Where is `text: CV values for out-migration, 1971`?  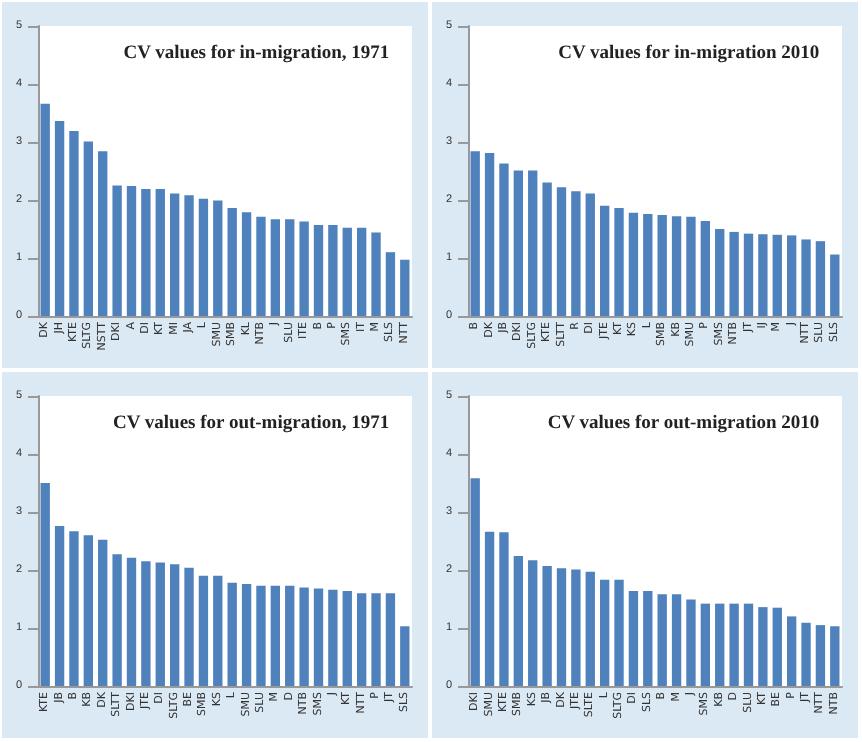
text: CV values for out-migration, 1971 is located at coordinates (251, 424).